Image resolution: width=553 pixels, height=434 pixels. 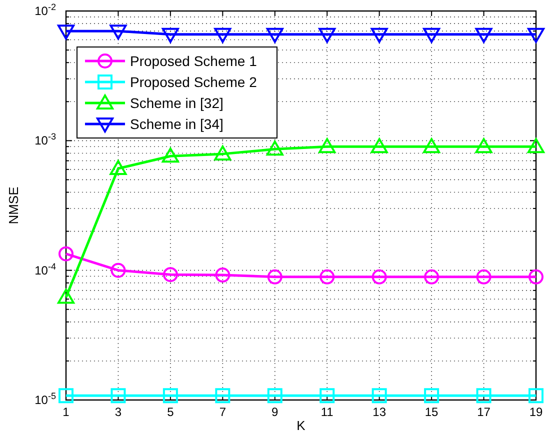 I want to click on x-tick-label: 19, so click(x=536, y=412).